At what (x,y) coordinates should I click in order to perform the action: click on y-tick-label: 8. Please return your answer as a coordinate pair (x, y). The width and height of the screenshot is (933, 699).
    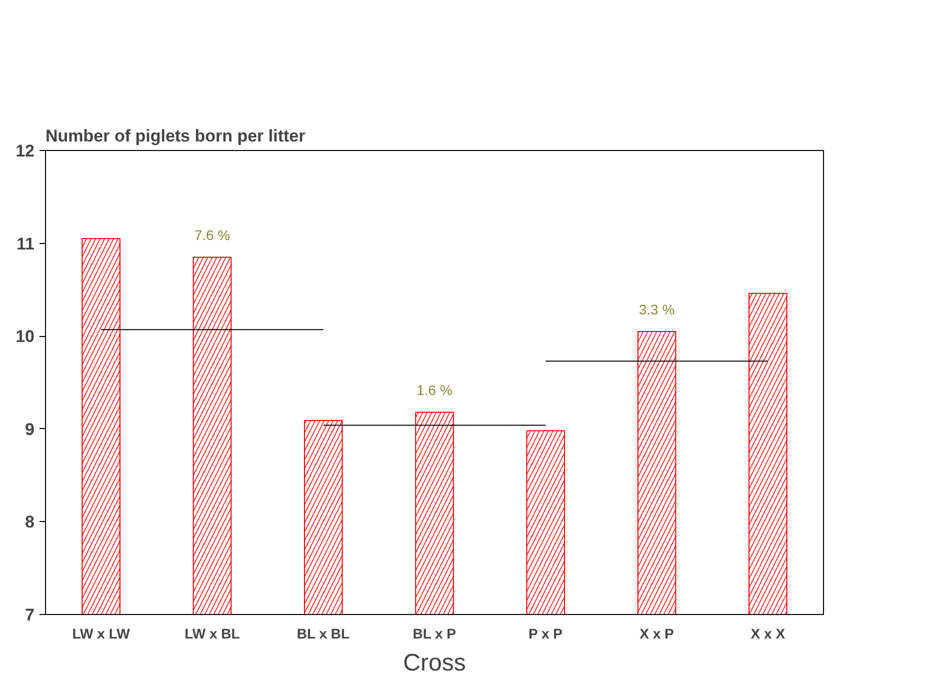
    Looking at the image, I should click on (30, 522).